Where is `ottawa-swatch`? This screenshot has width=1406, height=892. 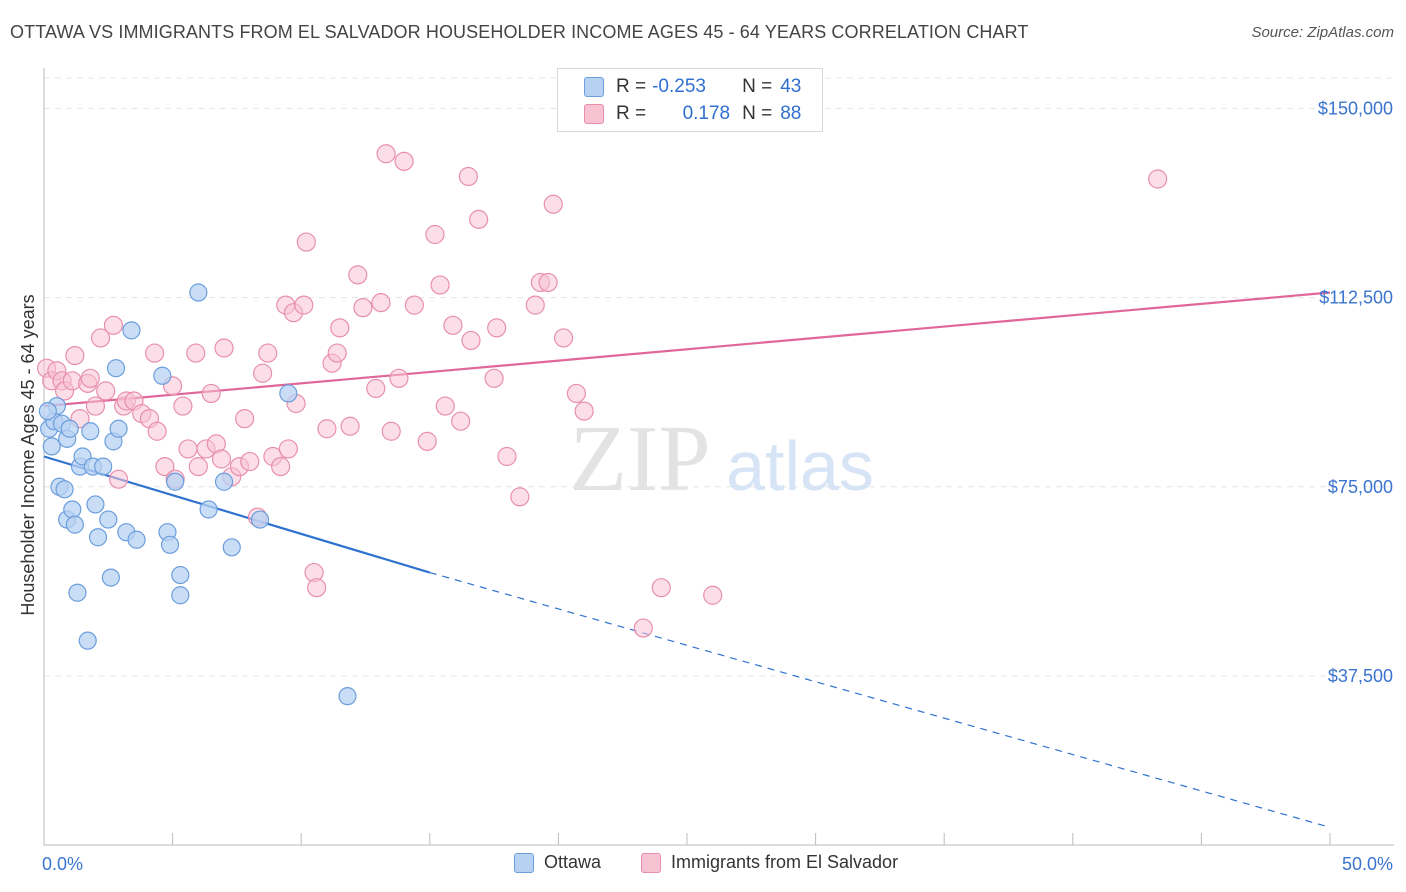 ottawa-swatch is located at coordinates (594, 87).